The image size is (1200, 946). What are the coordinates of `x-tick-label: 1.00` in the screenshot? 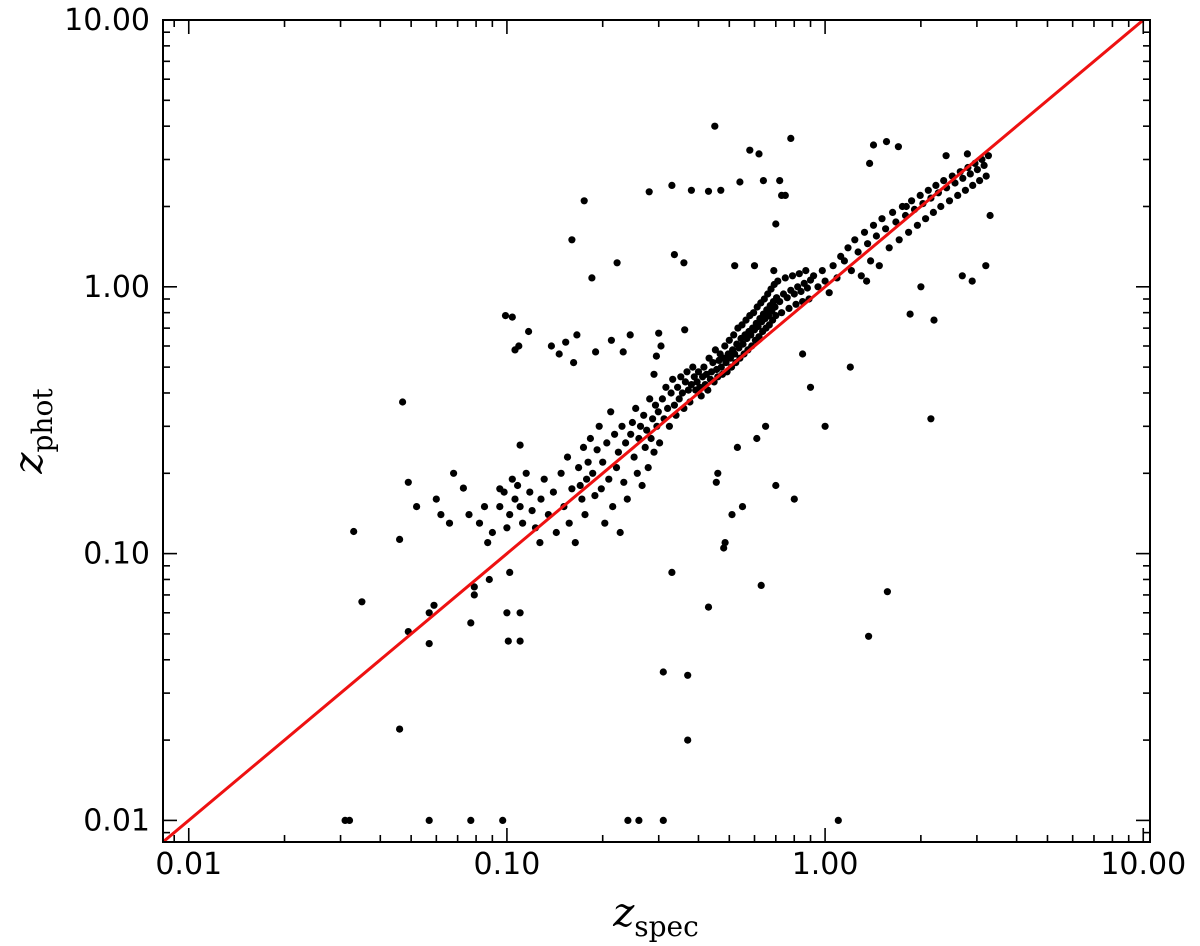 It's located at (825, 864).